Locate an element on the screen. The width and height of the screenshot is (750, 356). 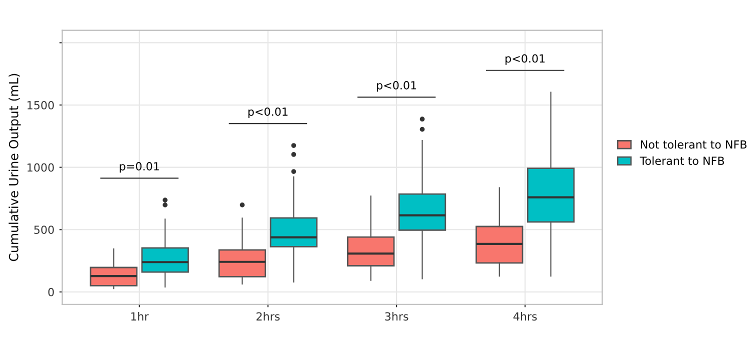
x-tick-label: 4hrs is located at coordinates (525, 316).